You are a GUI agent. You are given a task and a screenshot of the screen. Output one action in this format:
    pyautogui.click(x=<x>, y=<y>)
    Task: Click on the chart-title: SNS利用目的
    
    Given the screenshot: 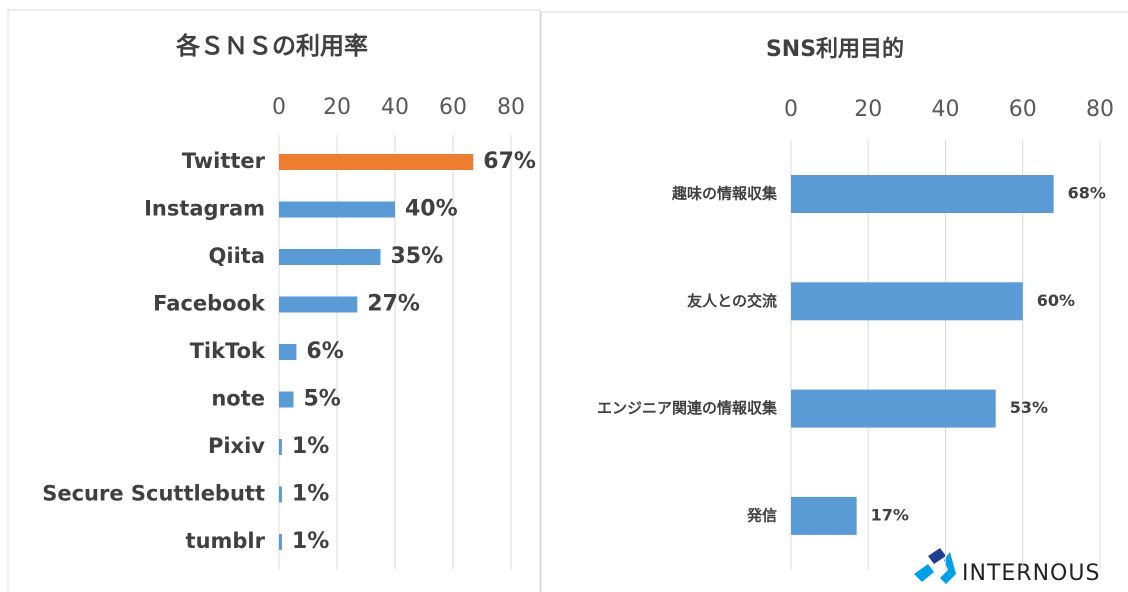 What is the action you would take?
    pyautogui.click(x=835, y=49)
    